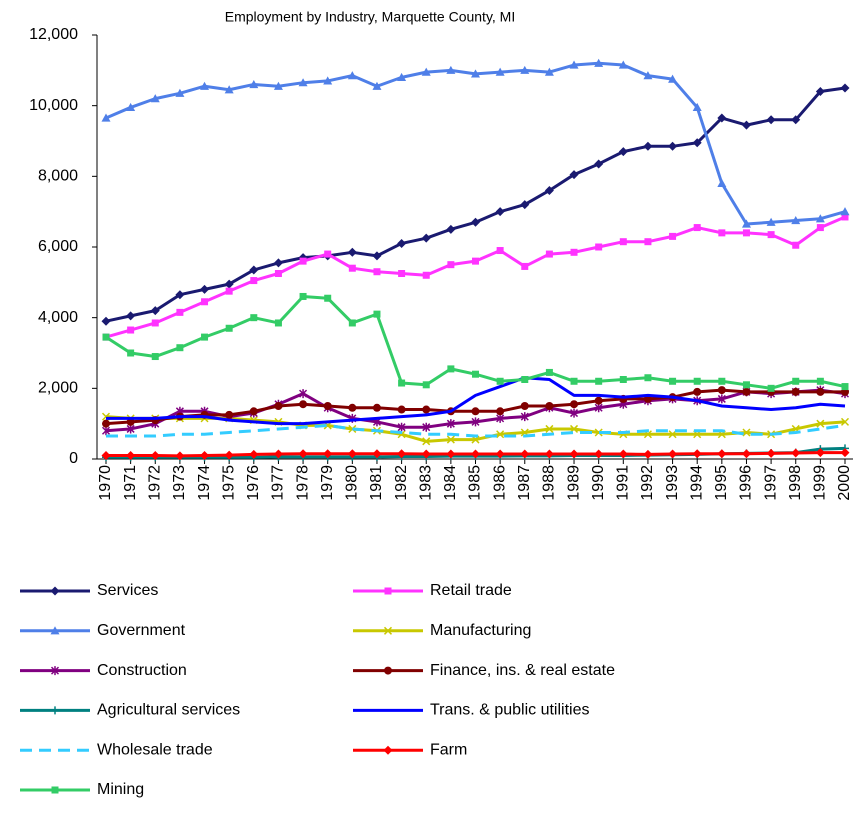 The height and width of the screenshot is (831, 865). I want to click on x-tick-label: 1998, so click(795, 483).